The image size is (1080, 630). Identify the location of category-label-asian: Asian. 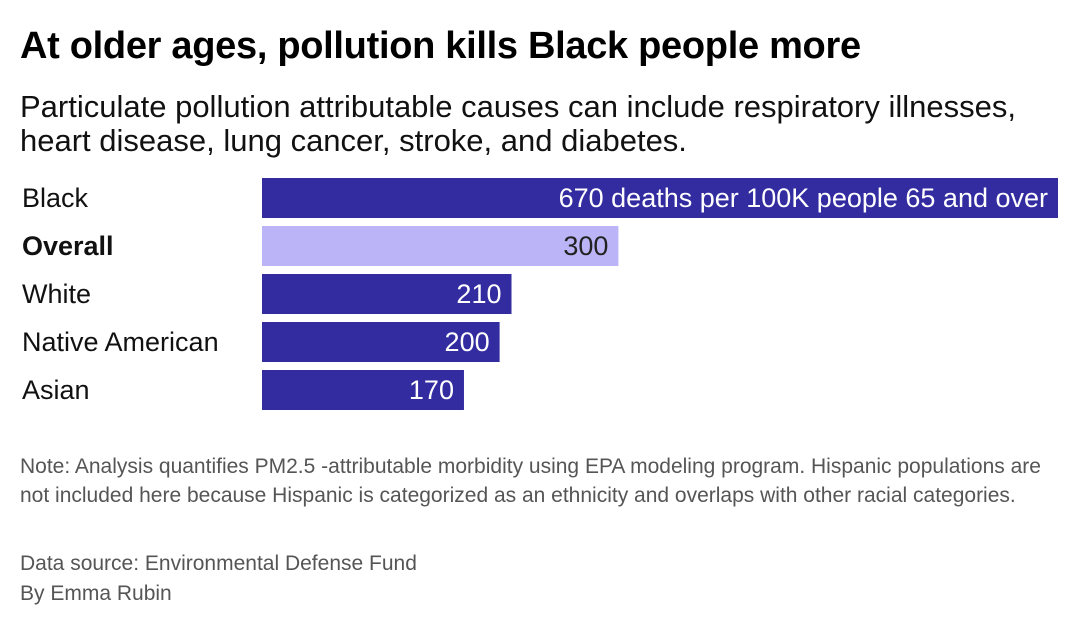
(56, 390).